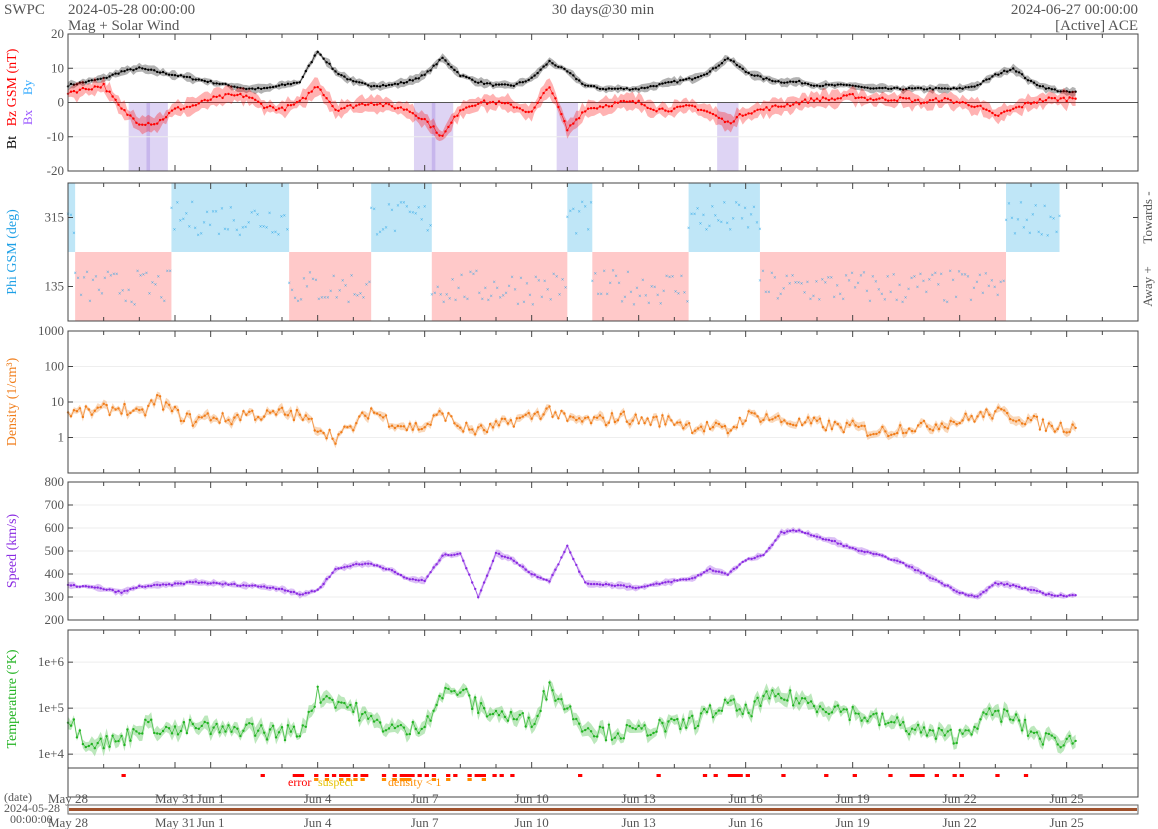  Describe the element at coordinates (603, 809) in the screenshot. I see `date-range-bar` at that location.